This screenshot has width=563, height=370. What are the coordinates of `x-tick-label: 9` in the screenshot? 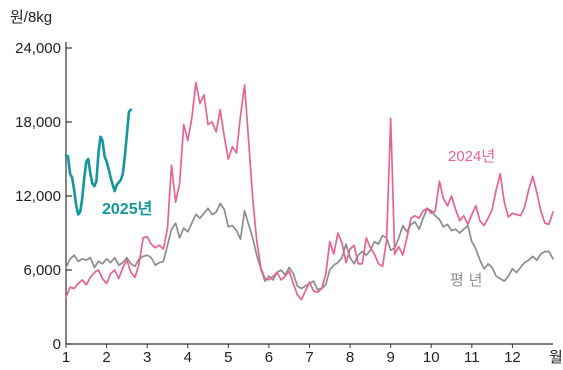 It's located at (390, 357).